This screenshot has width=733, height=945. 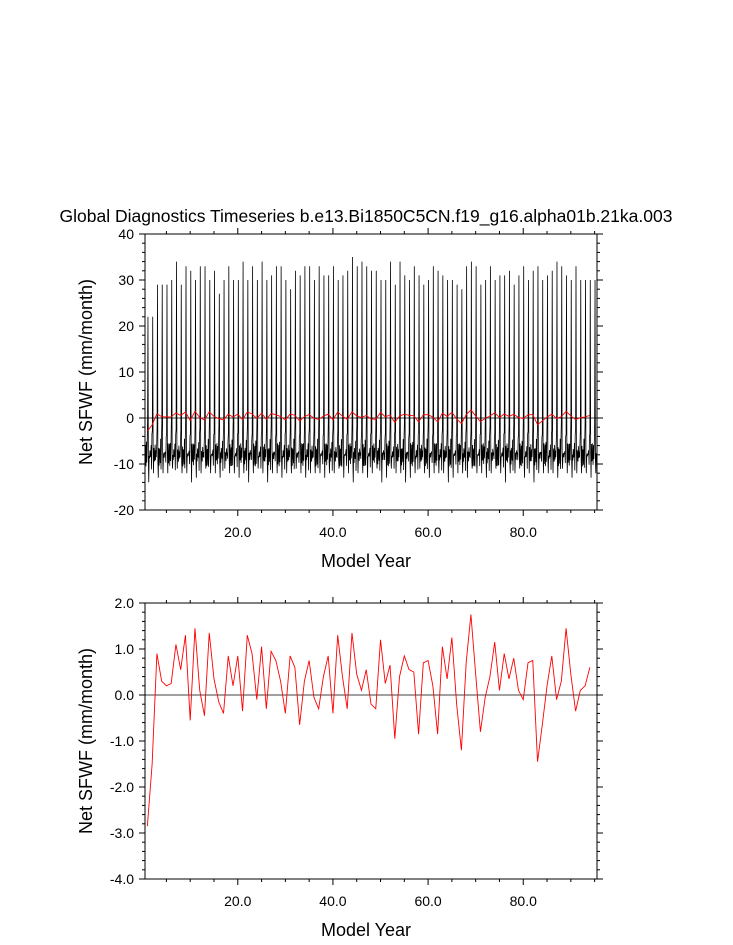 What do you see at coordinates (122, 787) in the screenshot?
I see `y-tick-label: -2.0` at bounding box center [122, 787].